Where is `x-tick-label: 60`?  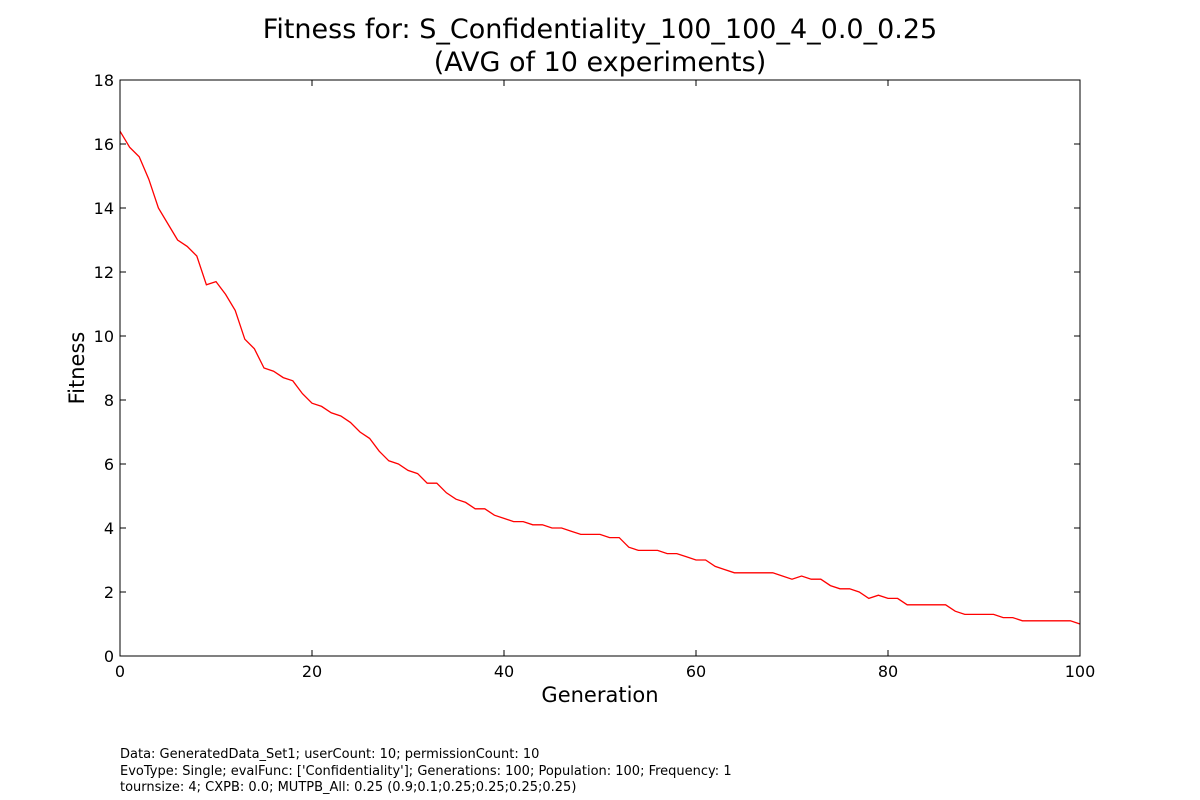
x-tick-label: 60 is located at coordinates (696, 671).